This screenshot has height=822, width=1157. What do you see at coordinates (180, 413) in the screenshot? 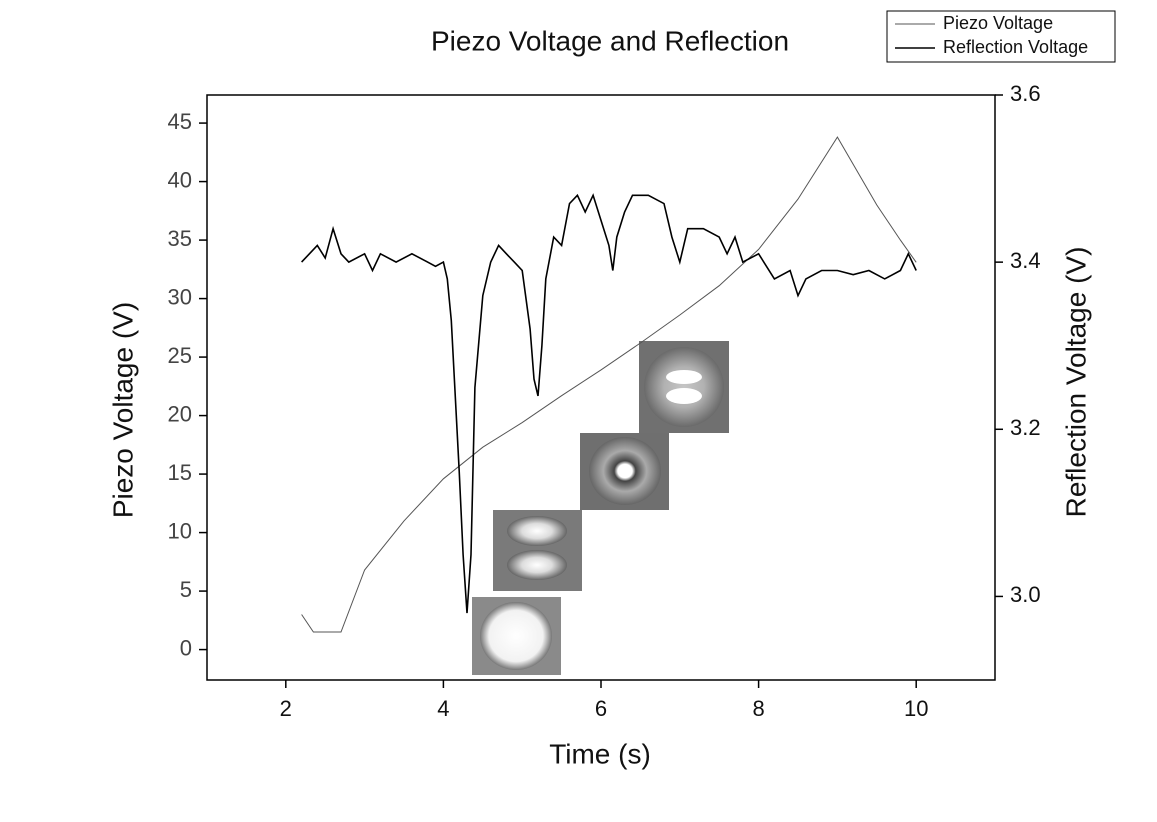
I see `y-tick-label: 20` at bounding box center [180, 413].